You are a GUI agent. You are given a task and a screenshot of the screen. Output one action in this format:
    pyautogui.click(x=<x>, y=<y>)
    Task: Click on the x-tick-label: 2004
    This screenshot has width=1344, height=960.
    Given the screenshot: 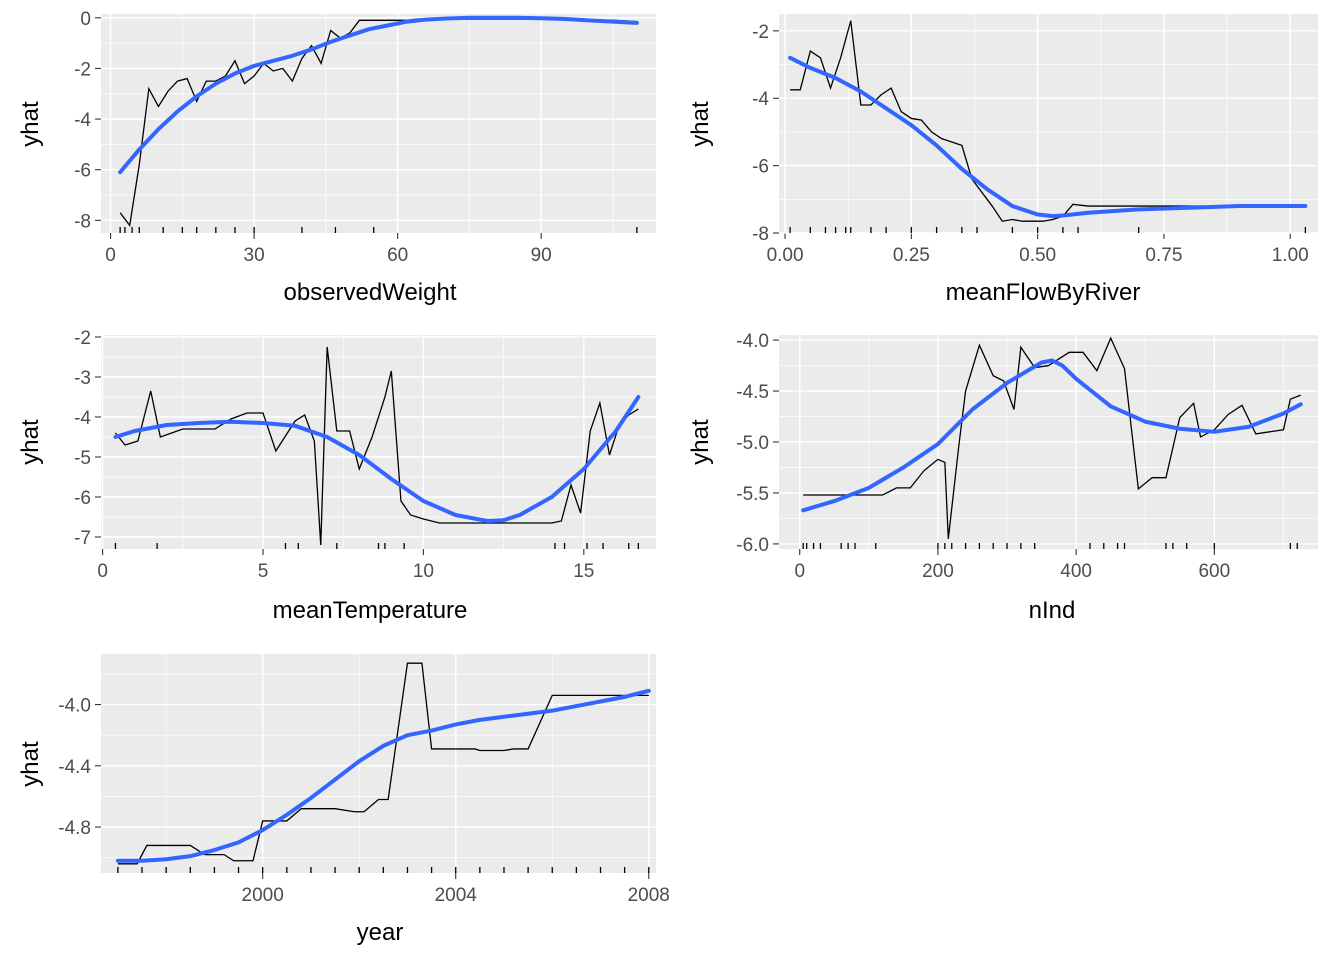 What is the action you would take?
    pyautogui.click(x=456, y=895)
    